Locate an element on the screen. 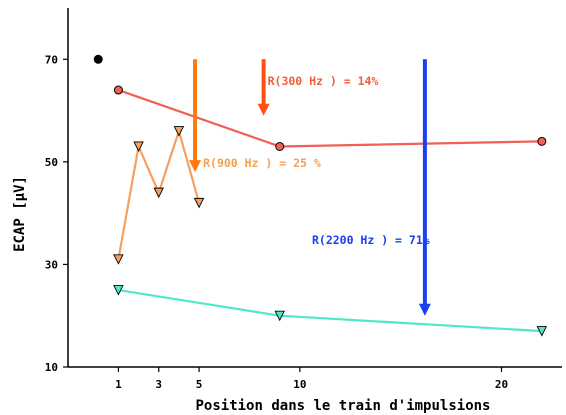 Image resolution: width=566 pixels, height=415 pixels. y-axis-title: ECAP [µV] is located at coordinates (20, 214).